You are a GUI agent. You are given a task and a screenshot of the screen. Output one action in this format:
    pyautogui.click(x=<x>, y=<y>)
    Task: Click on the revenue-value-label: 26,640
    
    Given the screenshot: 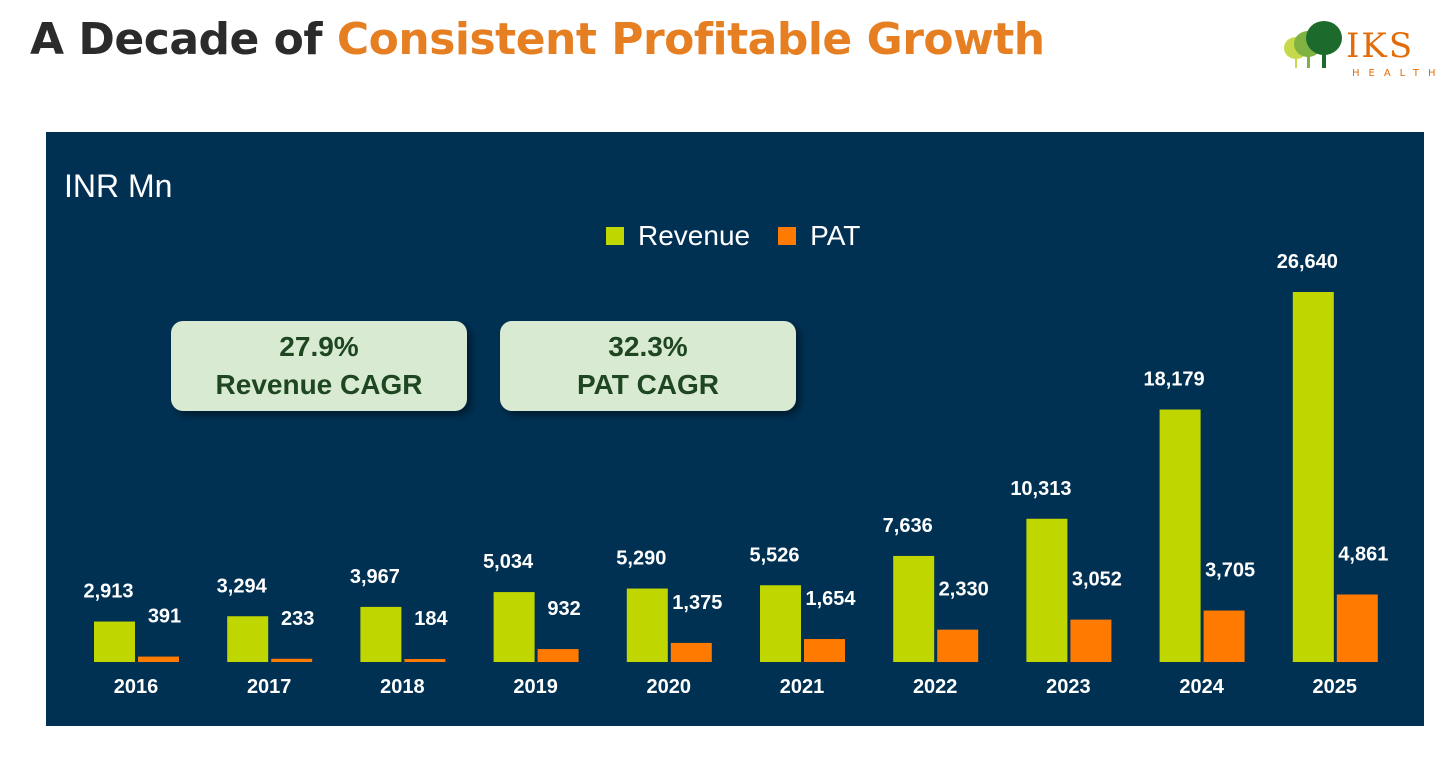 What is the action you would take?
    pyautogui.click(x=1307, y=262)
    